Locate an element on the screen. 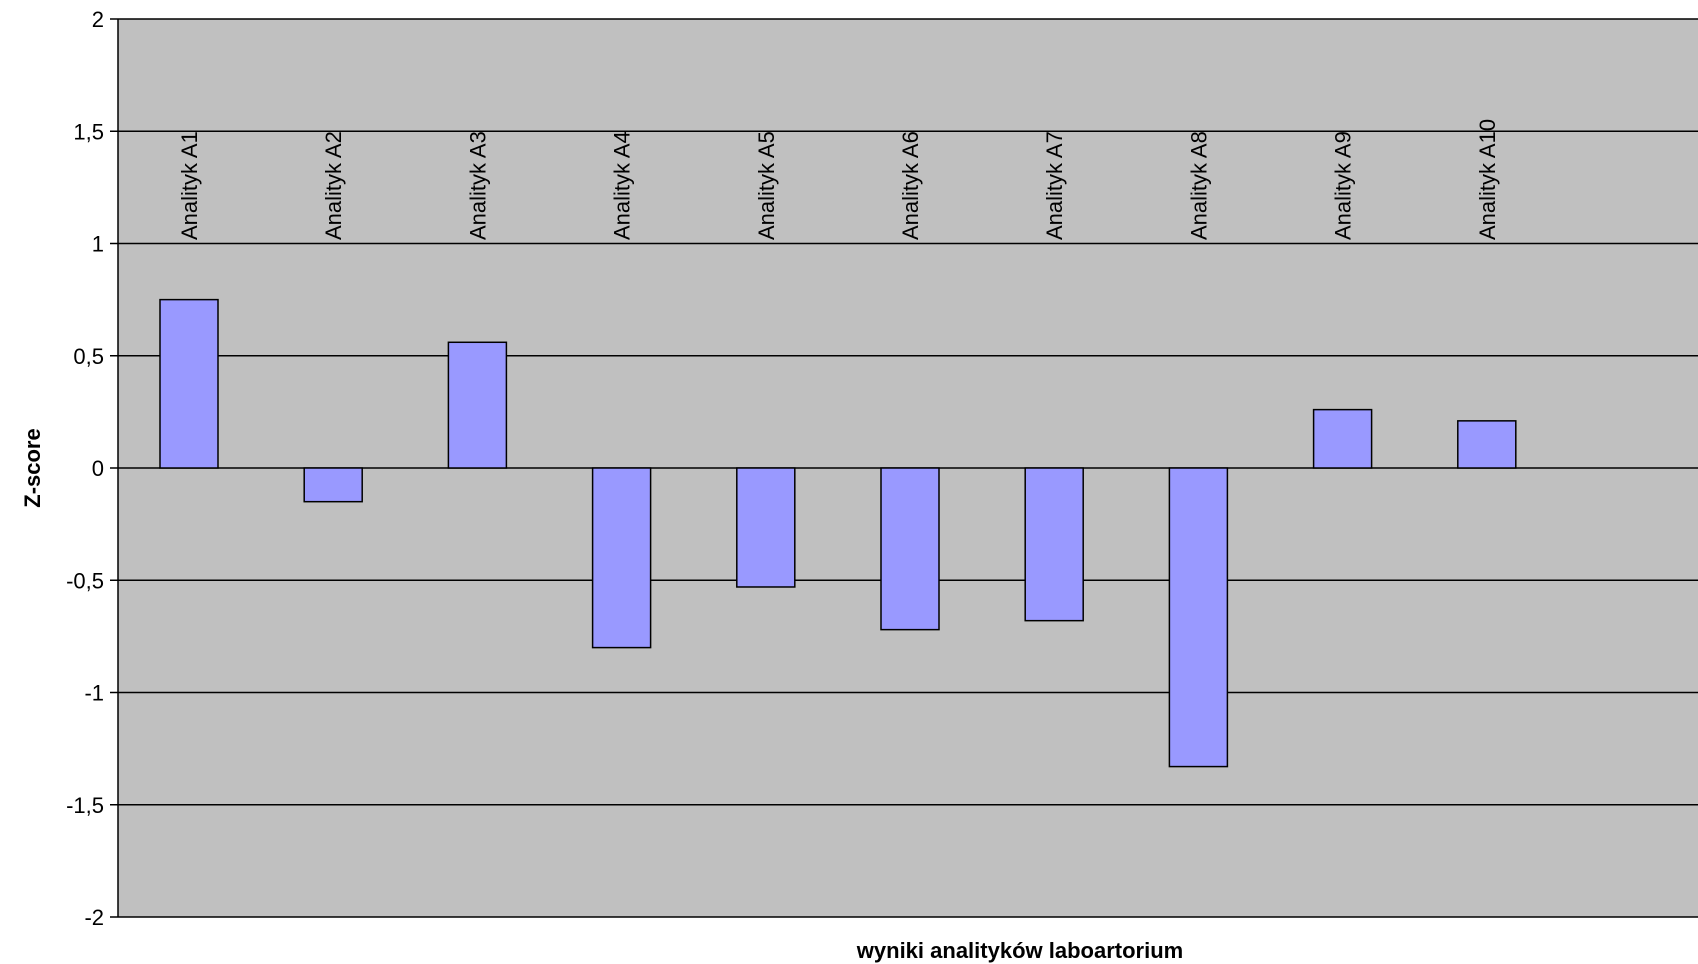 The height and width of the screenshot is (964, 1698). y-tick-label: -2 is located at coordinates (94, 917).